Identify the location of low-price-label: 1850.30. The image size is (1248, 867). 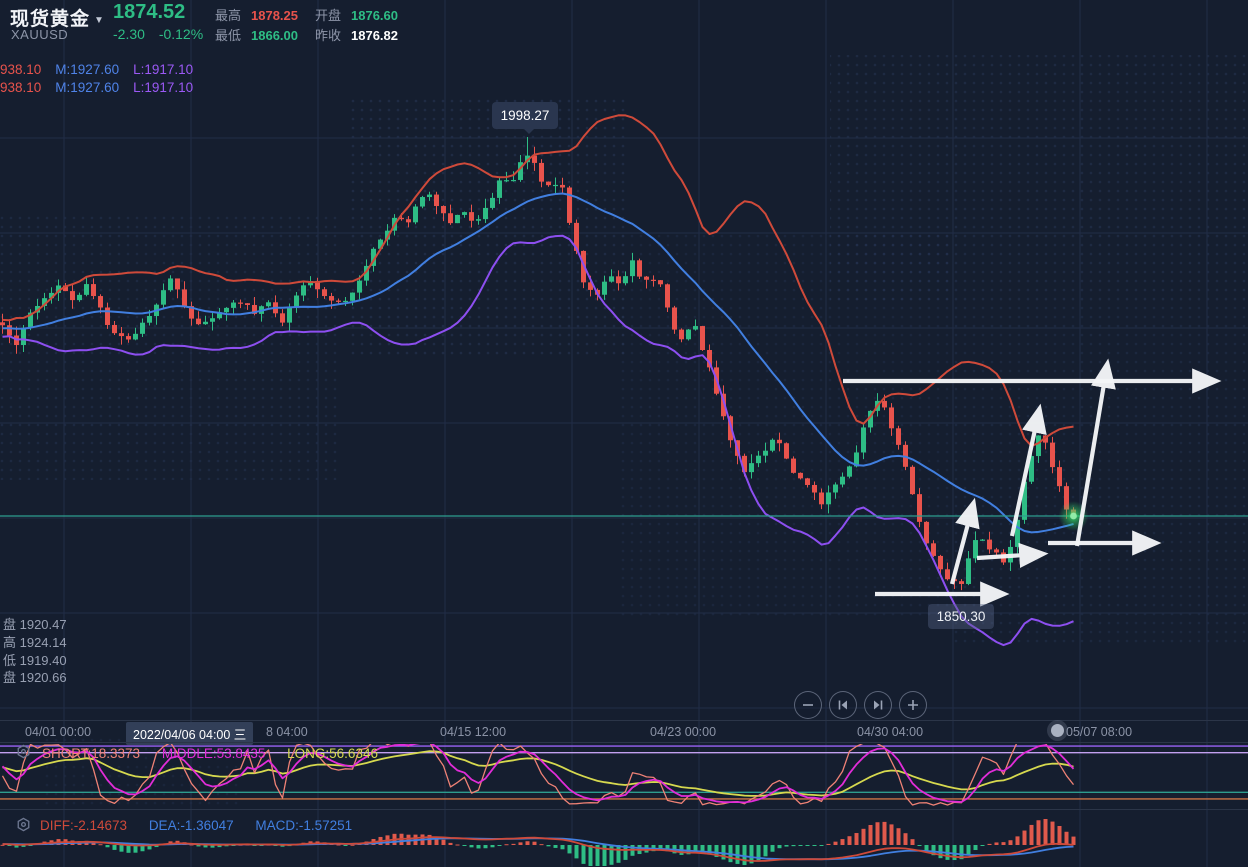
(961, 616).